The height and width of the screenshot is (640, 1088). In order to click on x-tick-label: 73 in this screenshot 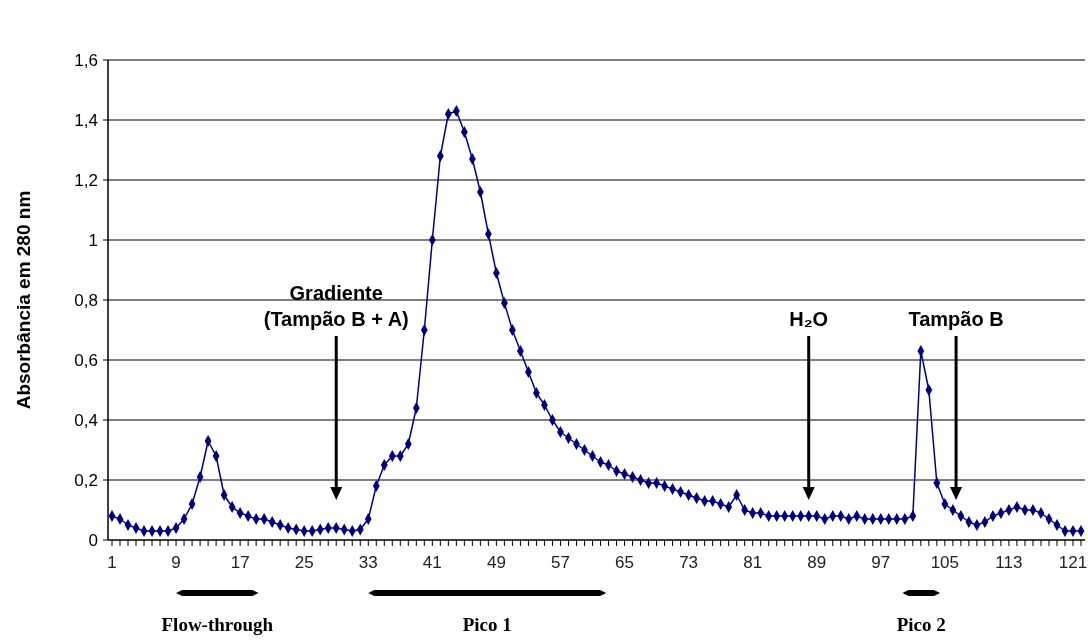, I will do `click(689, 562)`.